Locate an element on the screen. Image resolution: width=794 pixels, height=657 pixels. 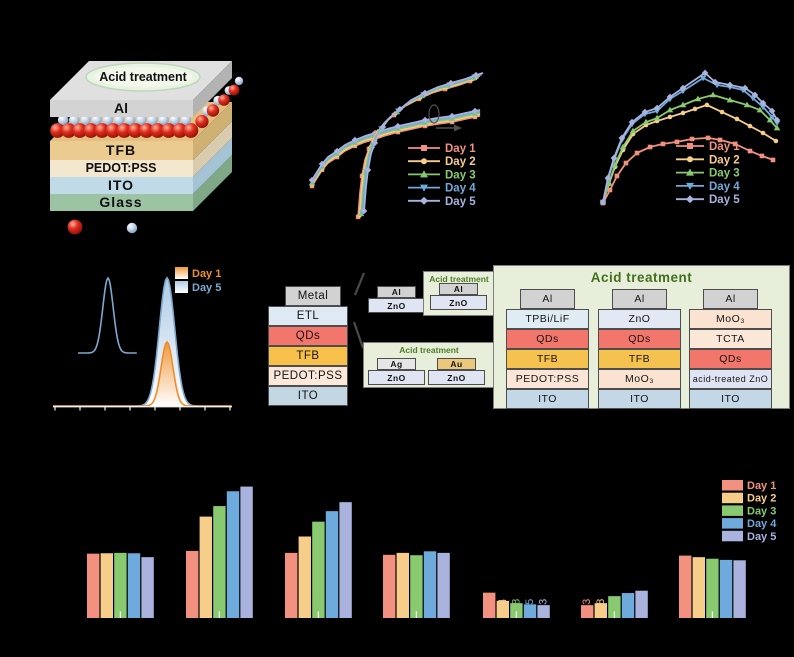
bar-value-label: 3.5 is located at coordinates (530, 606).